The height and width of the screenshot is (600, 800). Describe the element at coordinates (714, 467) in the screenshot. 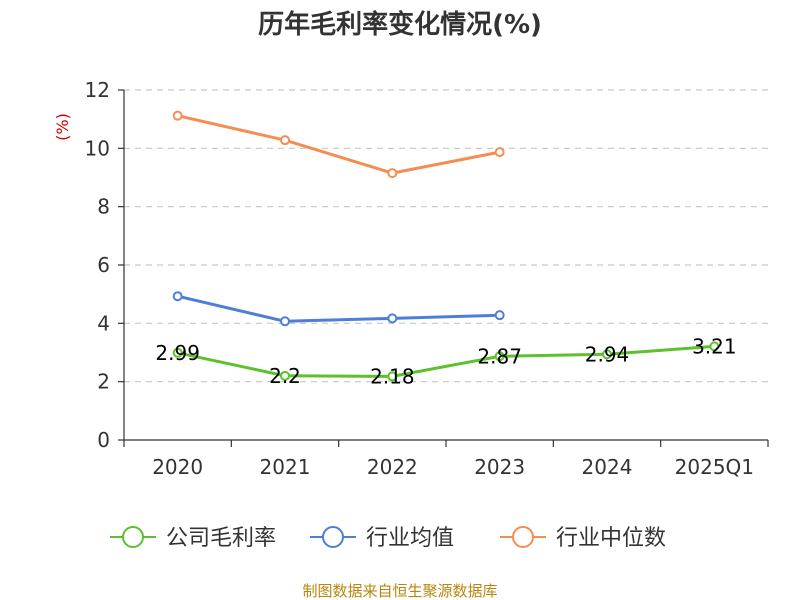

I see `x-tick-label: 2025Q1` at that location.